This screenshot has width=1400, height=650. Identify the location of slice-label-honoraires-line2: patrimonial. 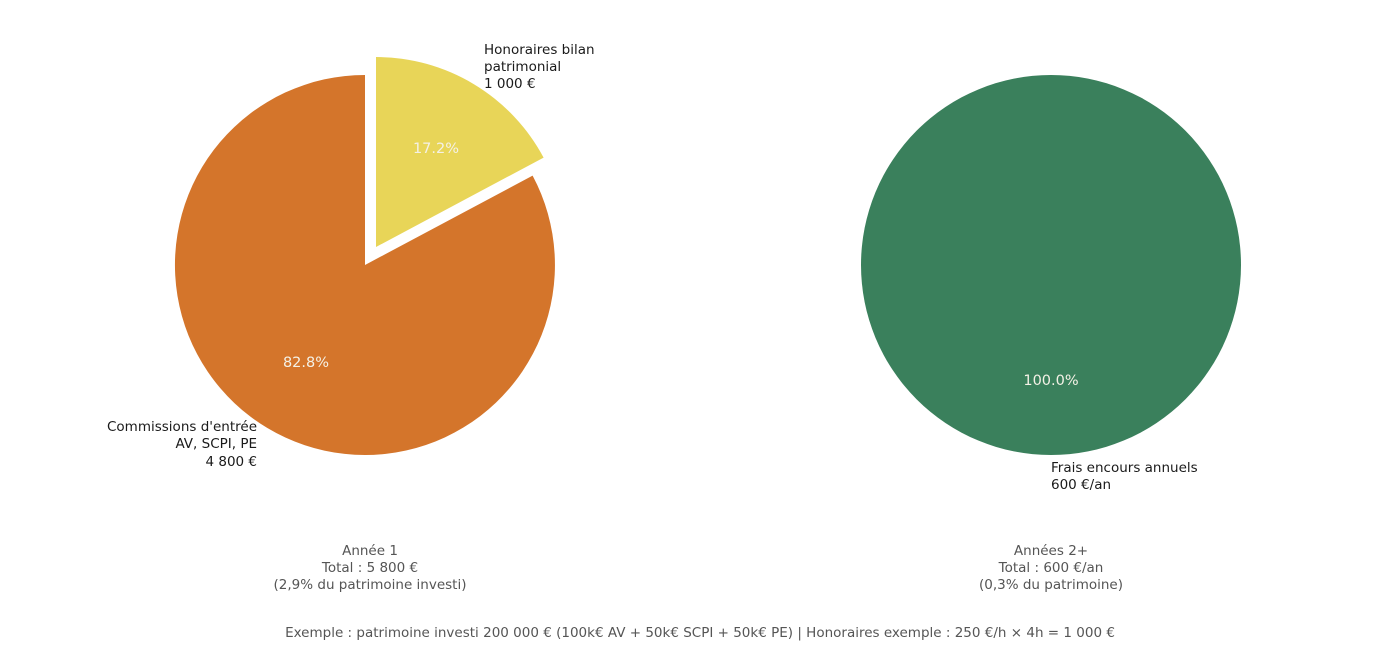
(522, 67).